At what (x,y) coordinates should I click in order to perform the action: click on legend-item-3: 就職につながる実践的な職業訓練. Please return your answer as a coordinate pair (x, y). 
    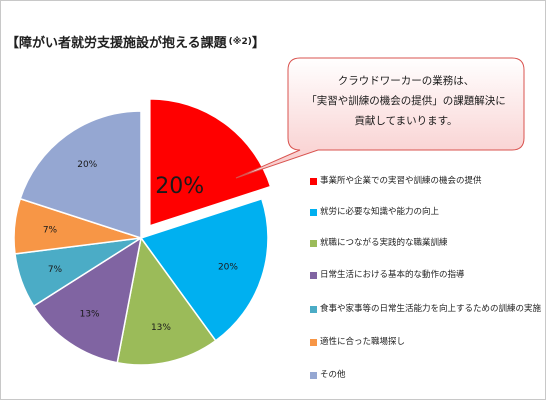
    Looking at the image, I should click on (426, 243).